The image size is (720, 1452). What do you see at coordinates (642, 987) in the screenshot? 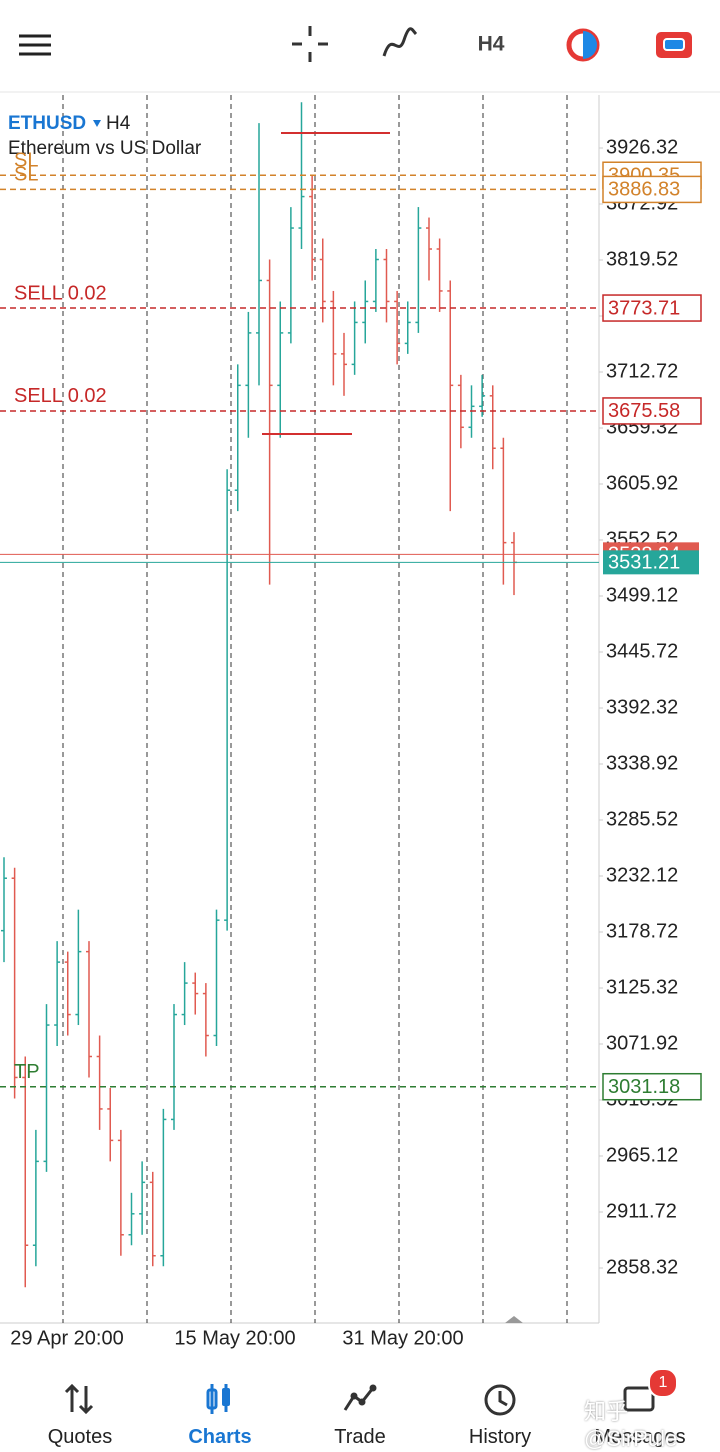
I see `y-tick-label: 3125.32` at bounding box center [642, 987].